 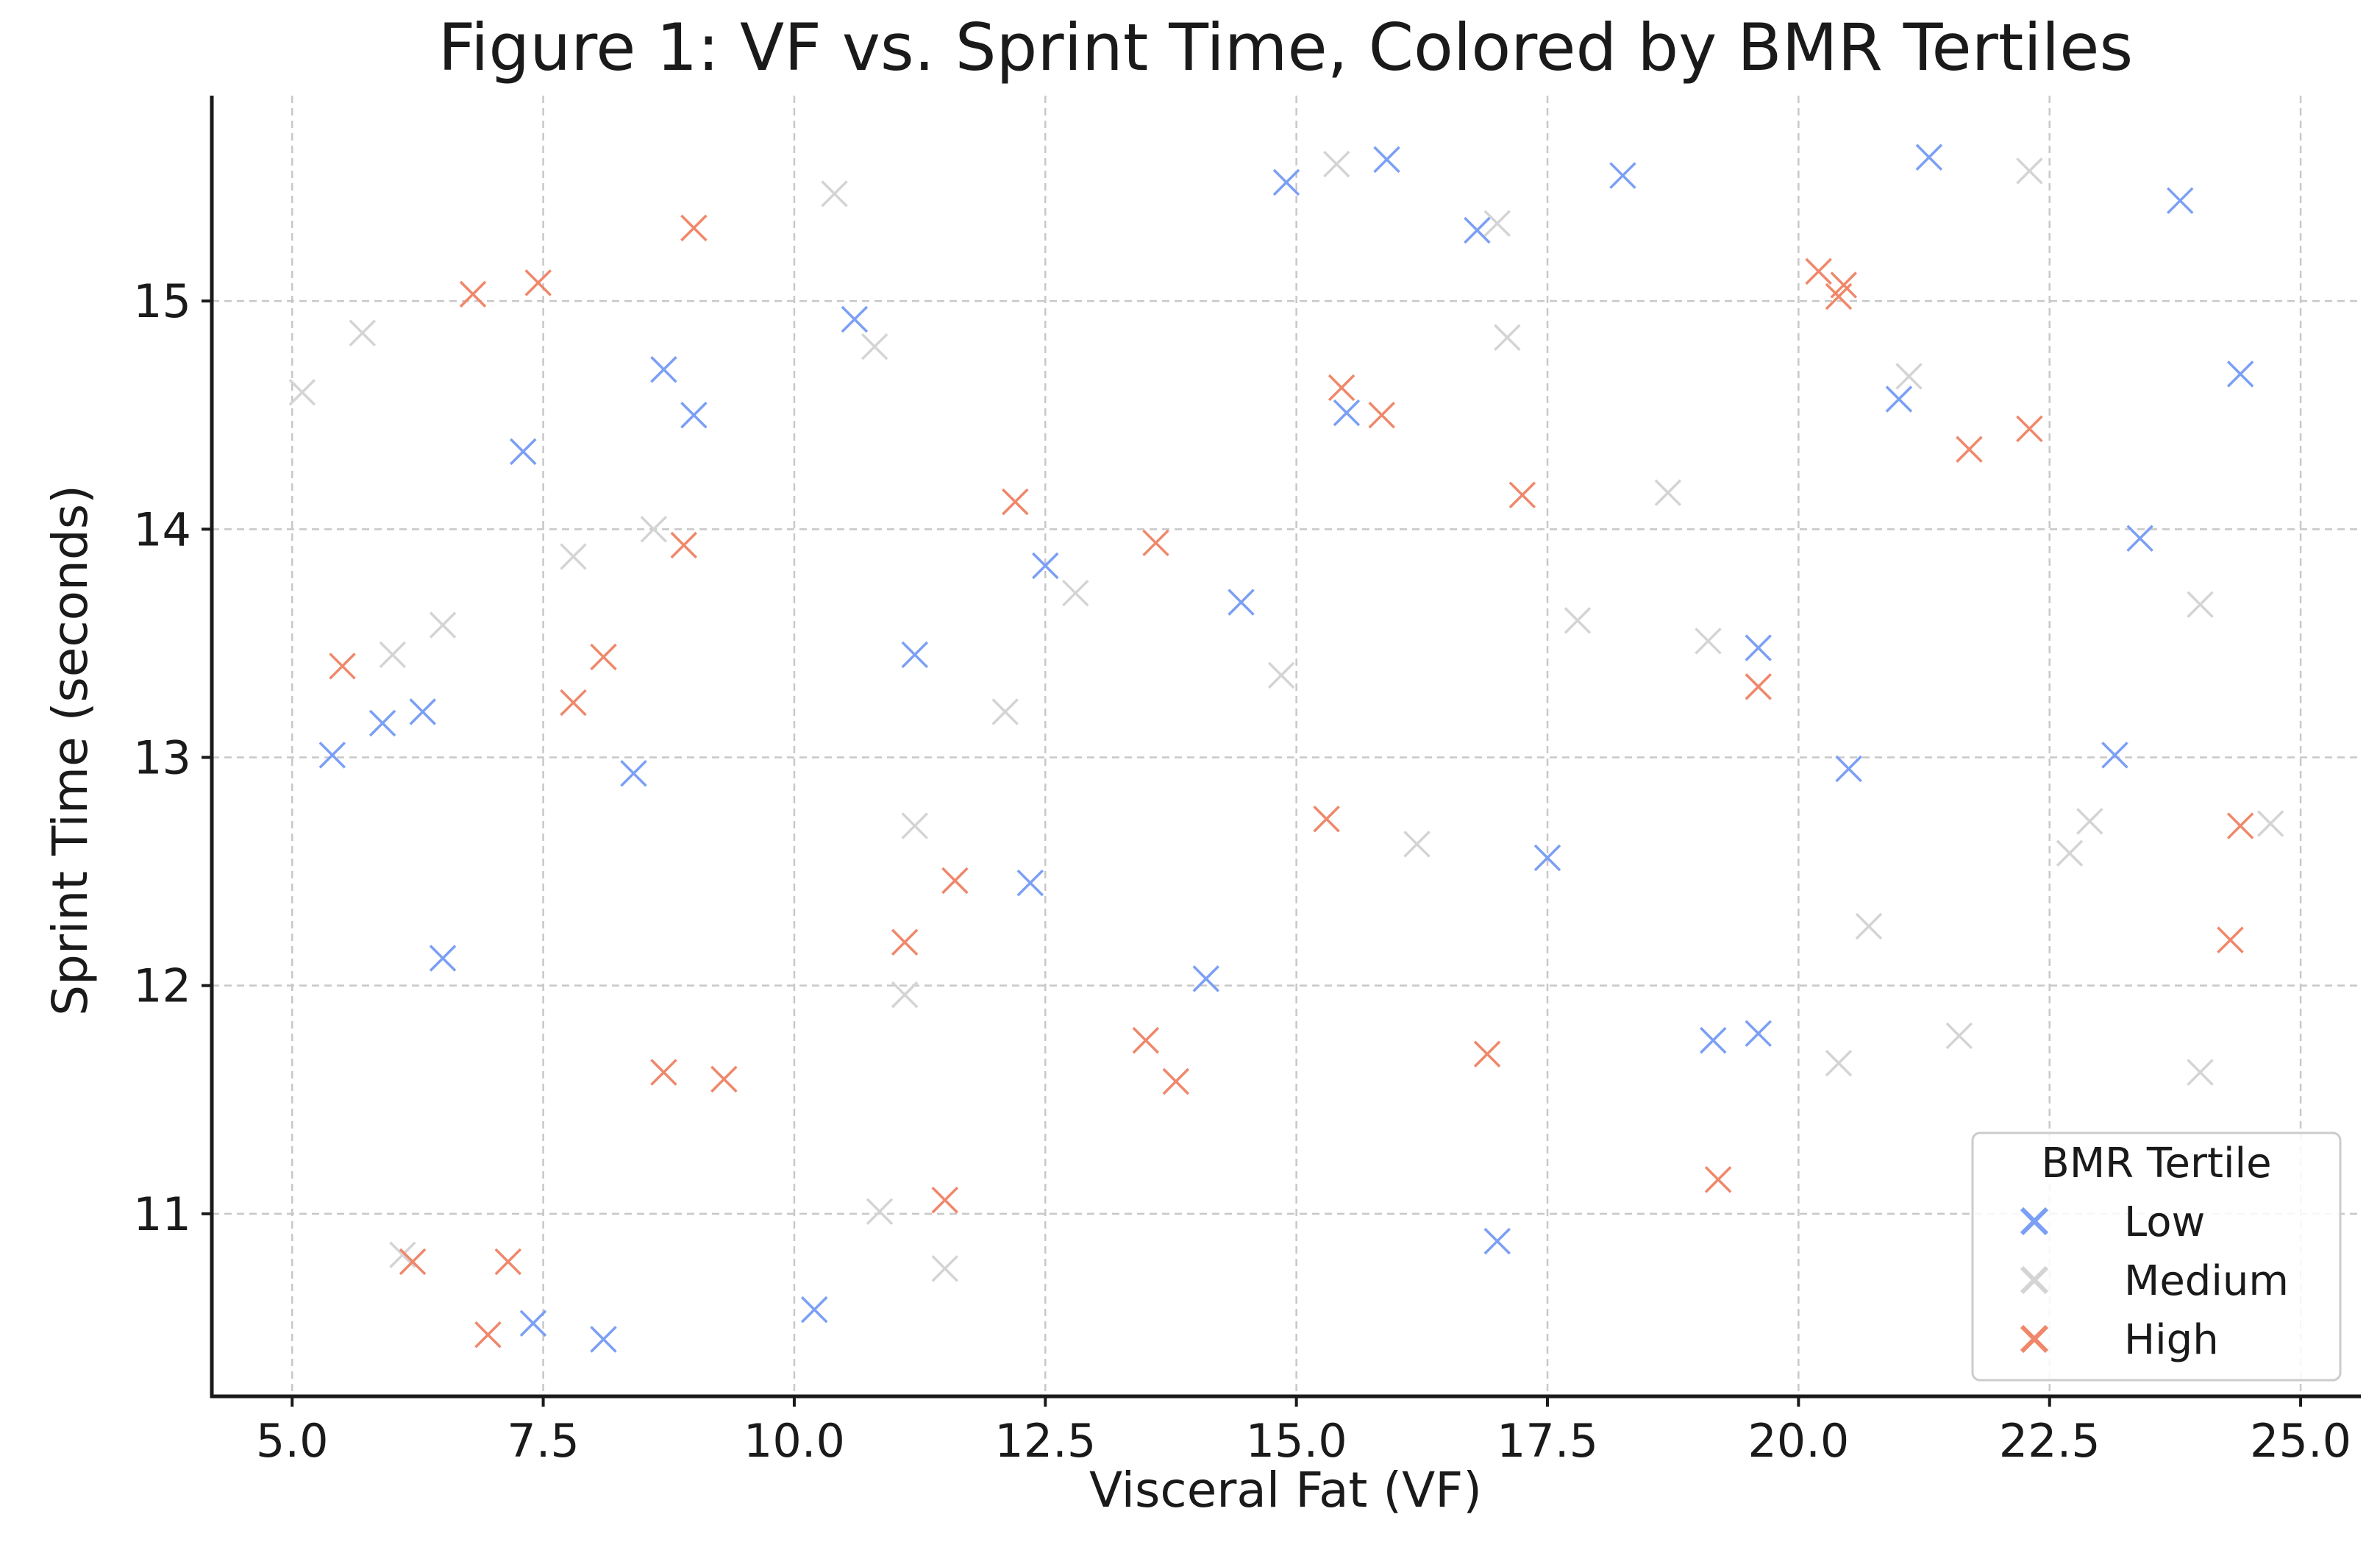 What do you see at coordinates (1286, 1490) in the screenshot?
I see `x-axis-label: Visceral Fat (VF)` at bounding box center [1286, 1490].